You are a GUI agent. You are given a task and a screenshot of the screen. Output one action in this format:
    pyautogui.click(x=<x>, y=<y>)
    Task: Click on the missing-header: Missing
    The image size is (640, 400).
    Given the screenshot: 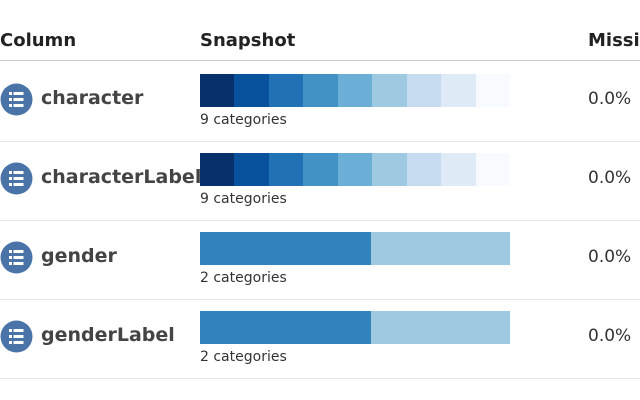 What is the action you would take?
    pyautogui.click(x=614, y=40)
    